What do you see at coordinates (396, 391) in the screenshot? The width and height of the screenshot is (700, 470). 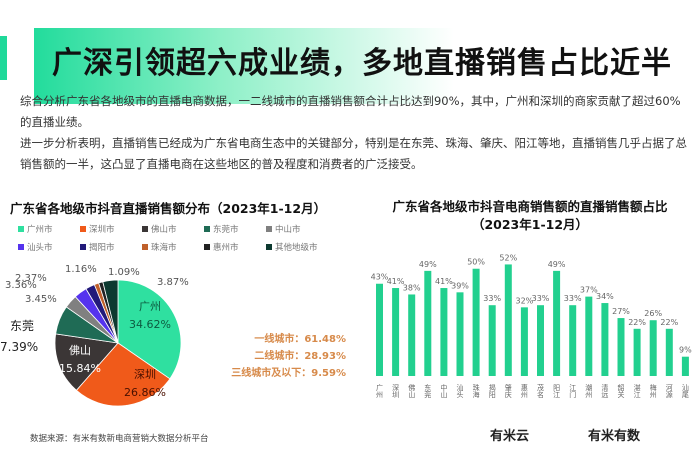 I see `bar-category-label: 深圳` at bounding box center [396, 391].